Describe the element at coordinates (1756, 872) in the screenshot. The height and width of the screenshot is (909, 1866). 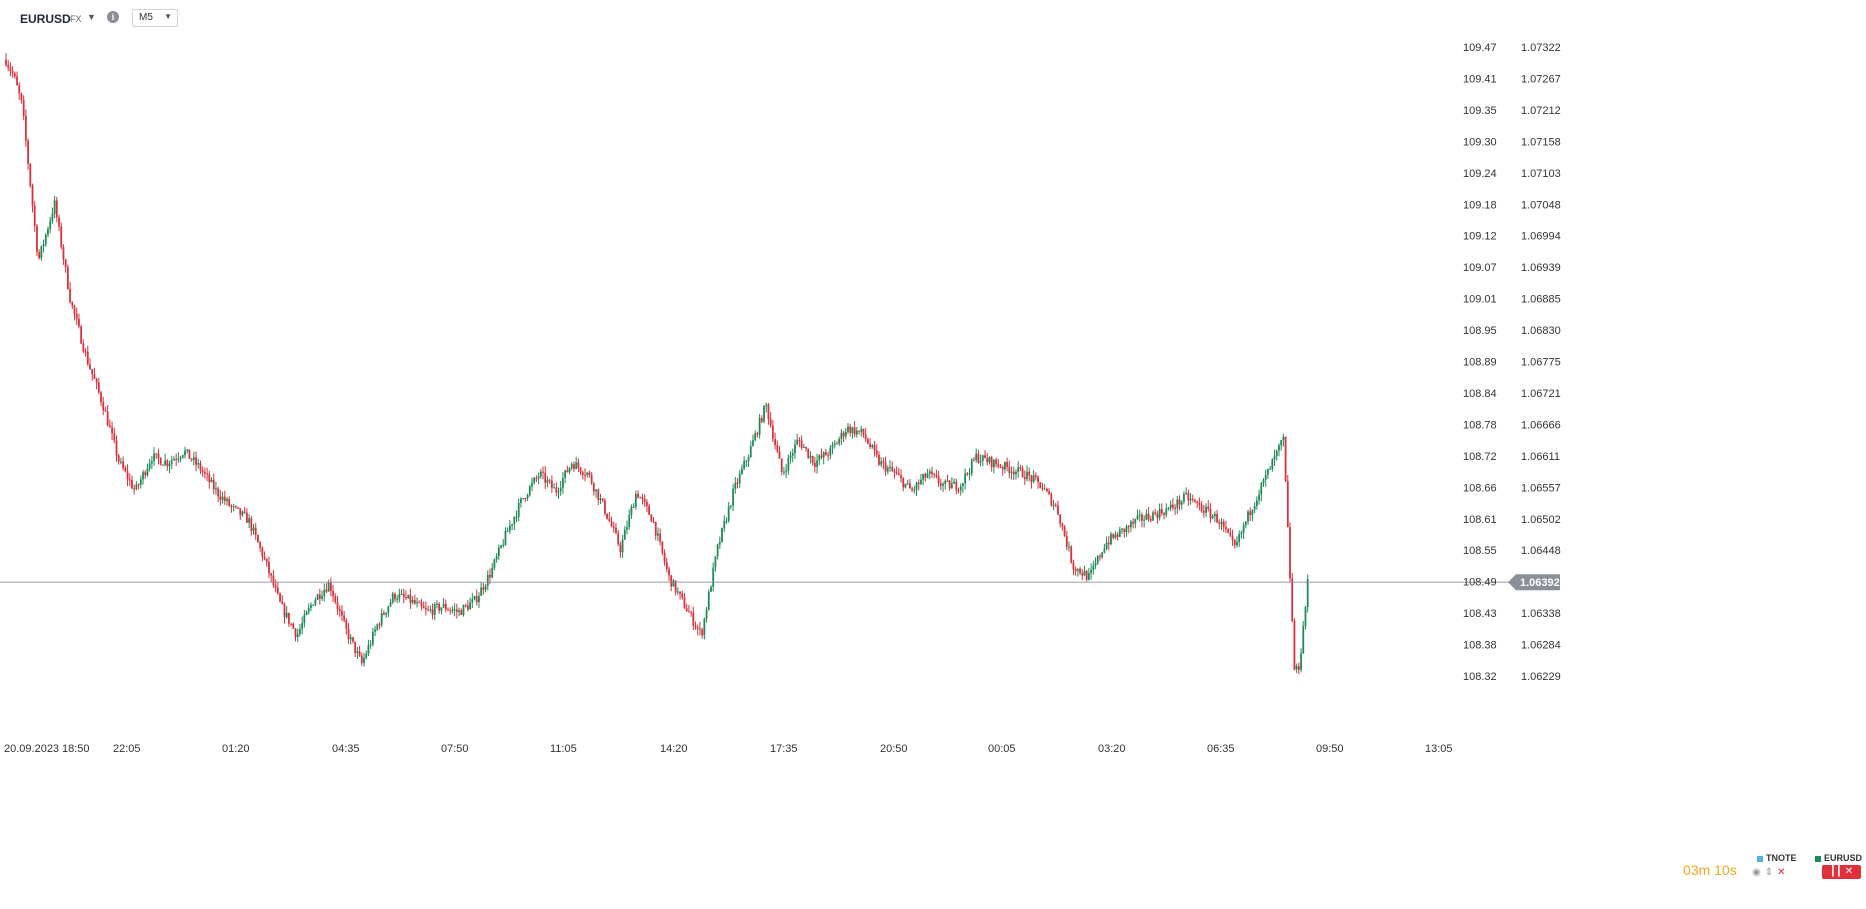
I see `eye-icon: ◉` at that location.